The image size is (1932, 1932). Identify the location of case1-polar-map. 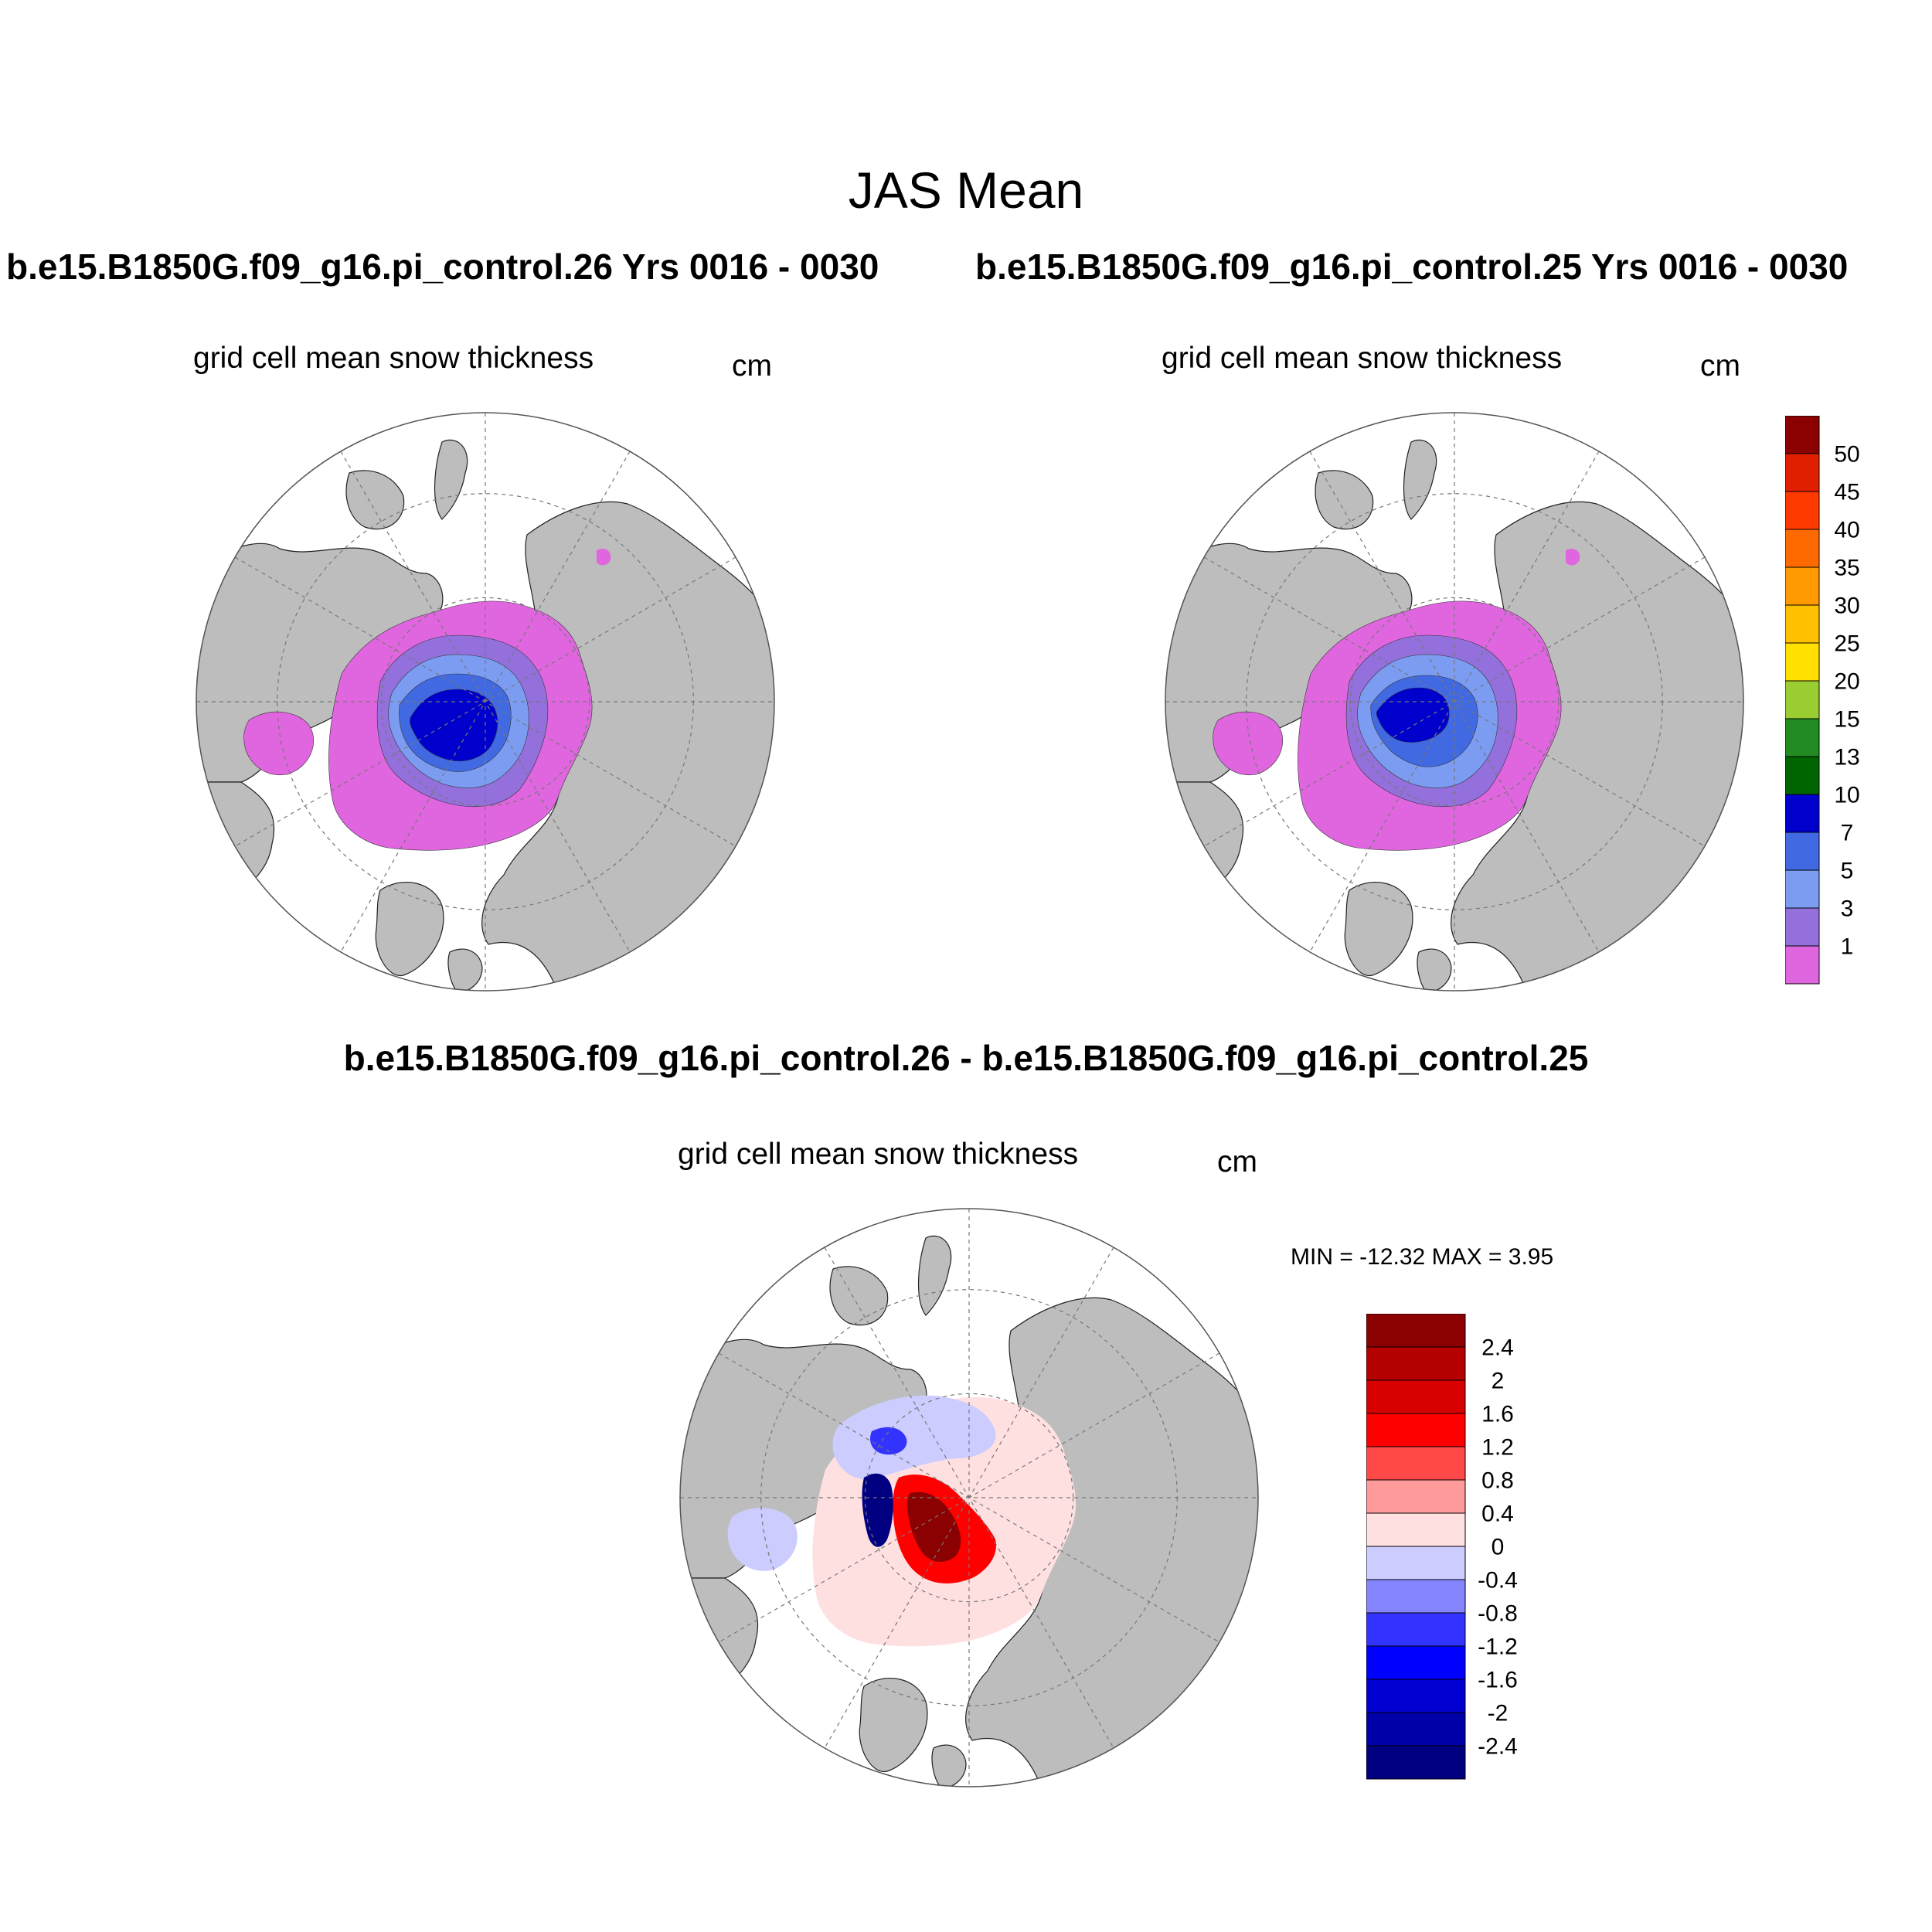
(485, 702).